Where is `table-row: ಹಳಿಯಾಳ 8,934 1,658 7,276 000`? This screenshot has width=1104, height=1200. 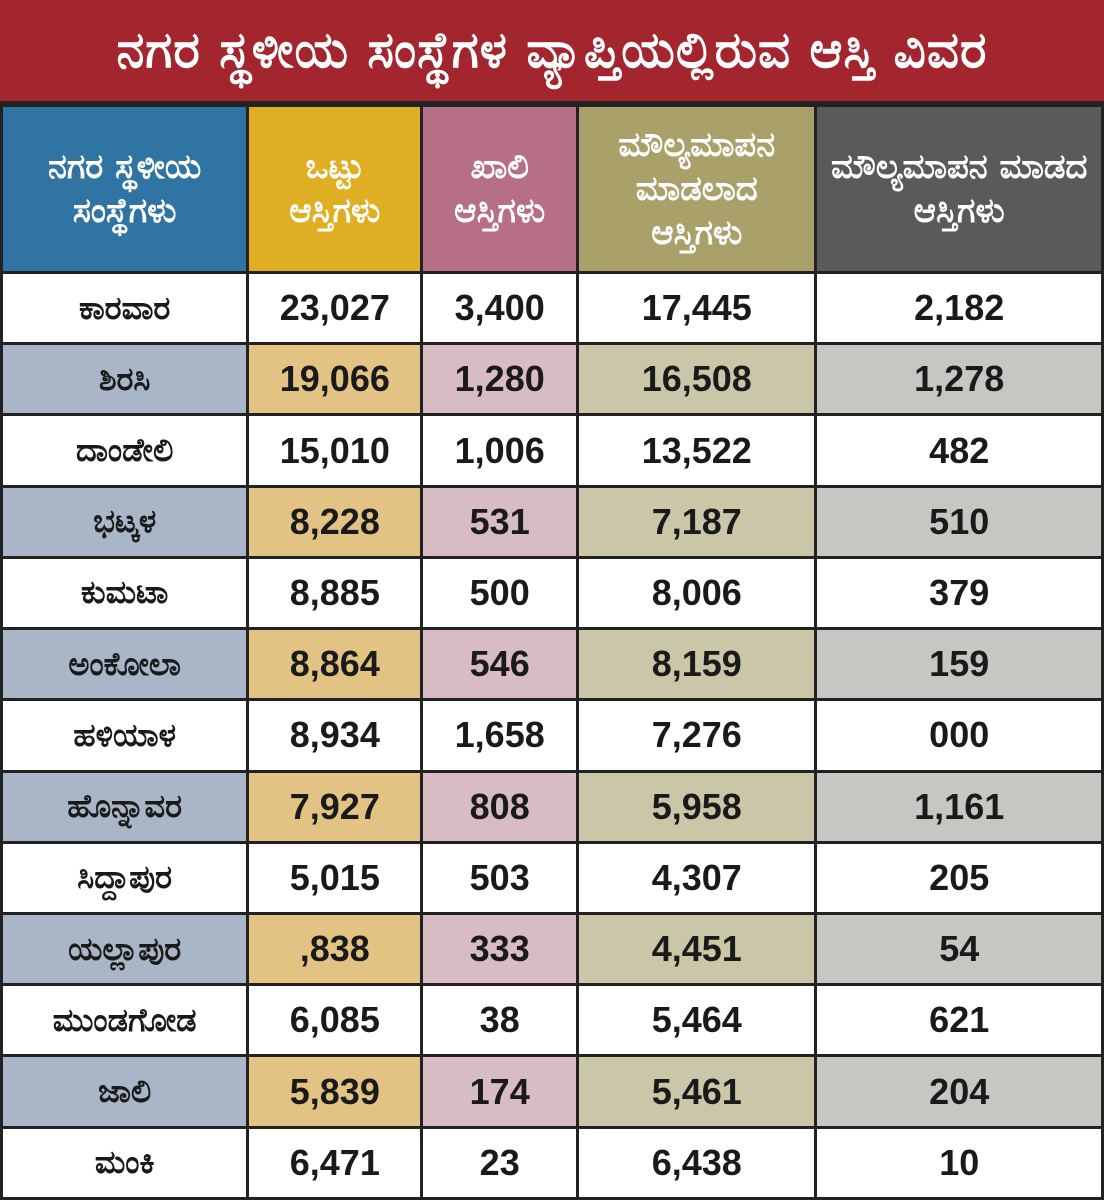
table-row: ಹಳಿಯಾಳ 8,934 1,658 7,276 000 is located at coordinates (552, 735).